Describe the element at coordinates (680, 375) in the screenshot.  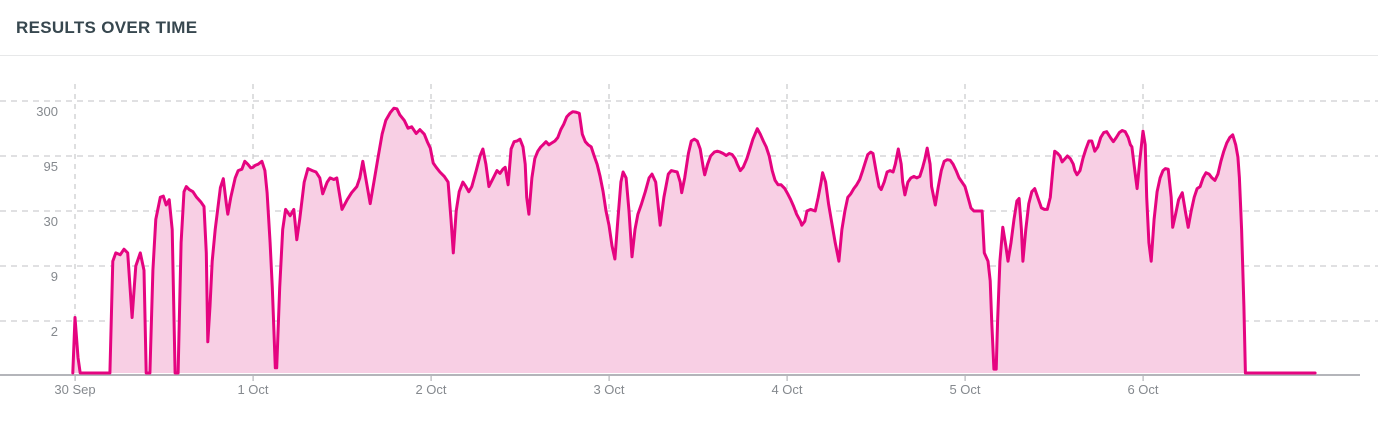
I see `x-axis-line` at that location.